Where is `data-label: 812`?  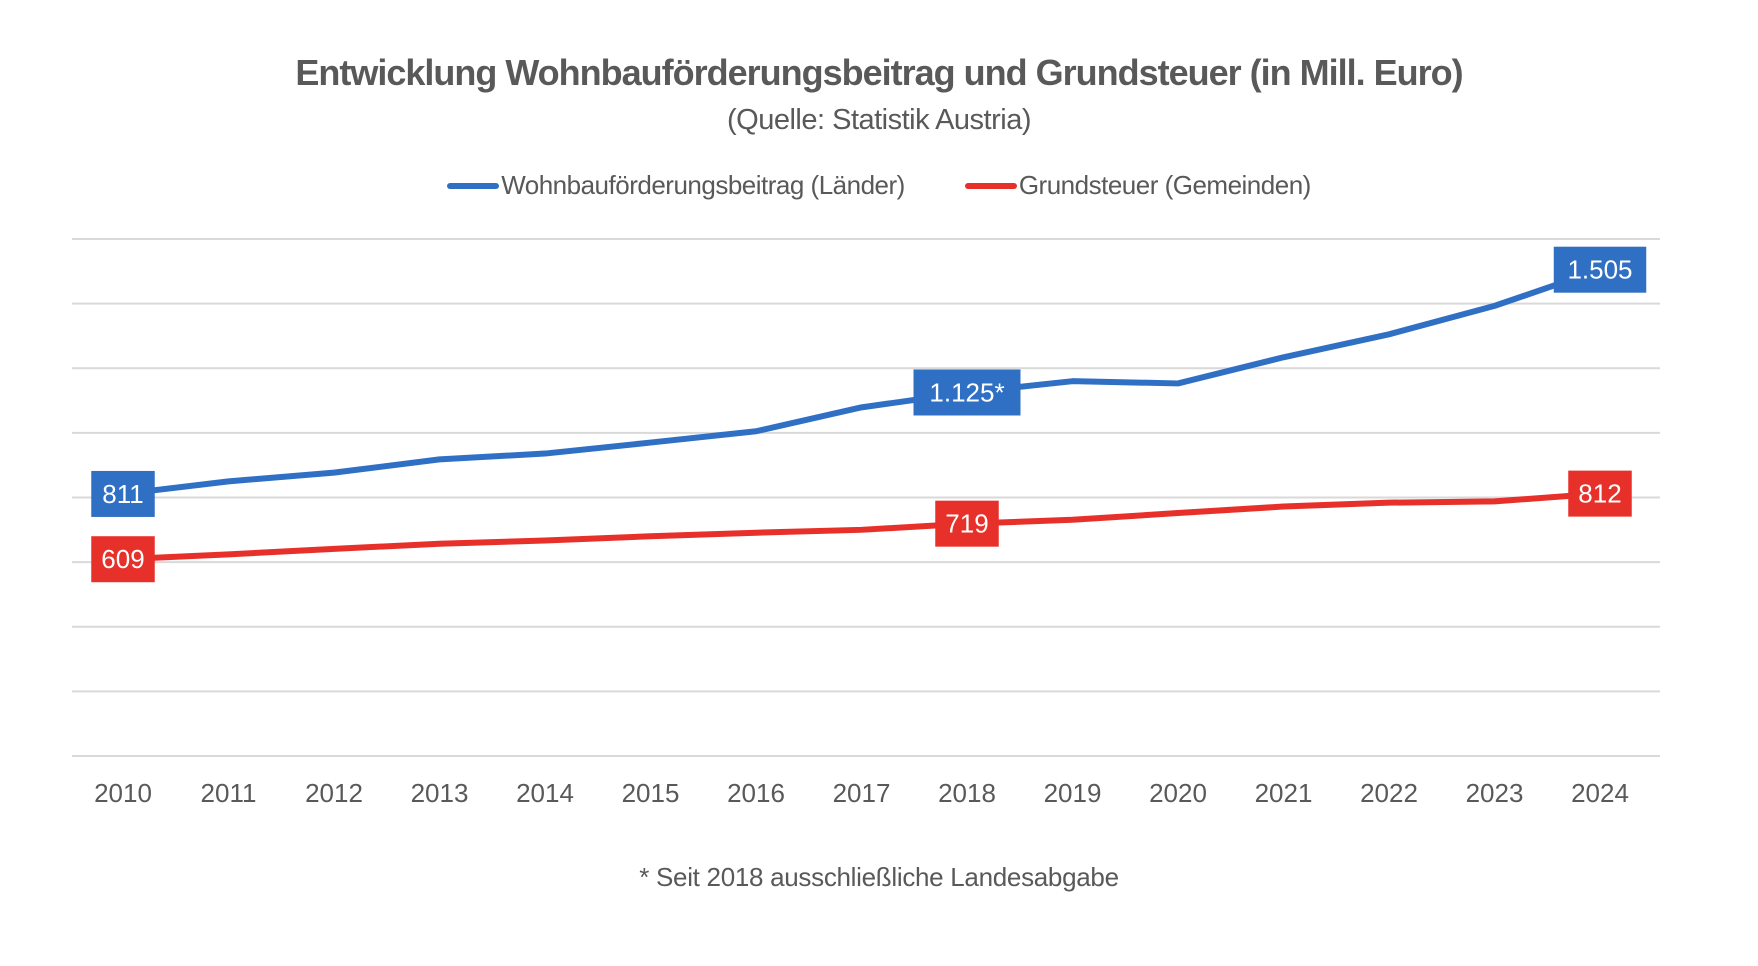
data-label: 812 is located at coordinates (1600, 493).